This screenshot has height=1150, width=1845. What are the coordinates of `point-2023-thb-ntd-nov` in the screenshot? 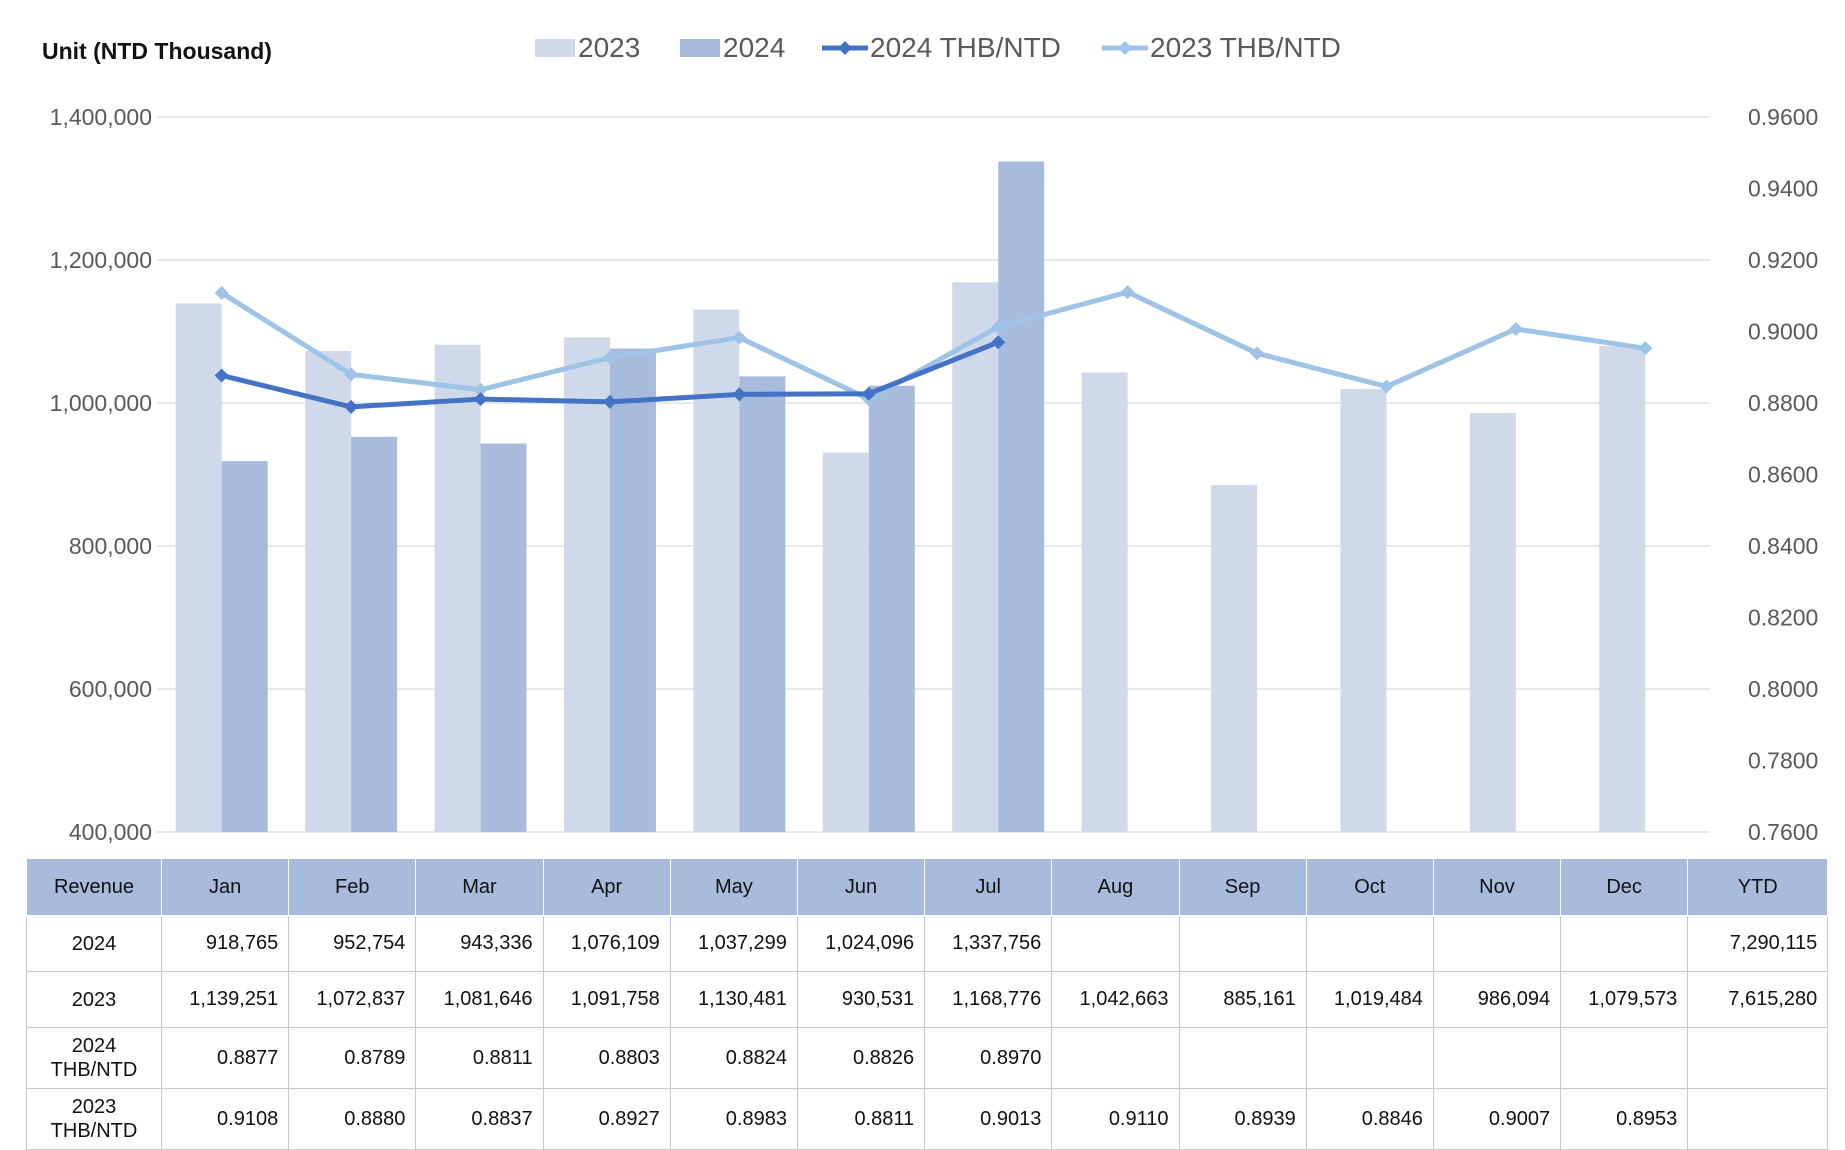 It's located at (1515, 328).